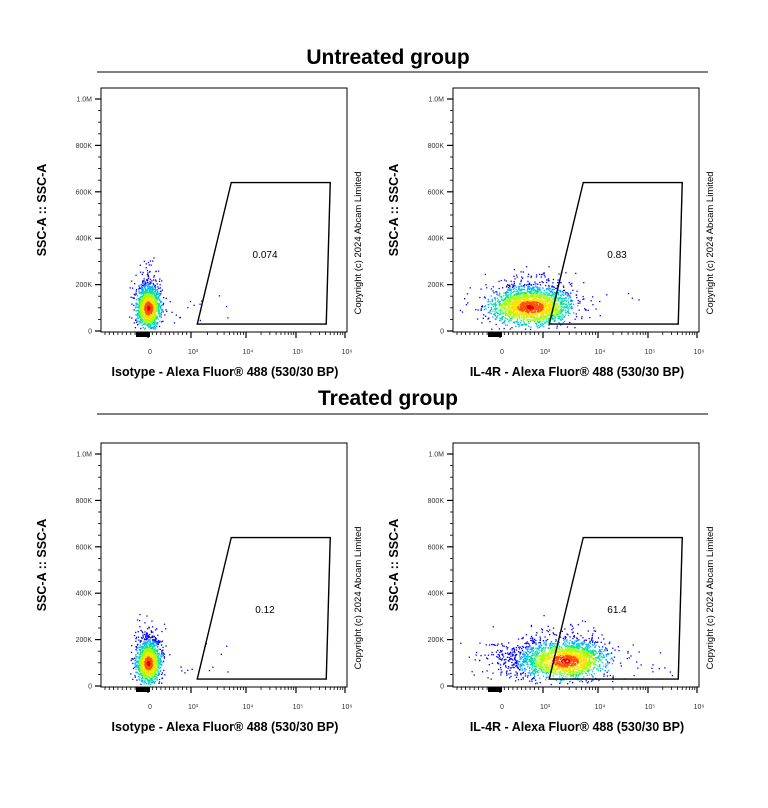 Image resolution: width=768 pixels, height=808 pixels. I want to click on x-tick-label: 0, so click(502, 352).